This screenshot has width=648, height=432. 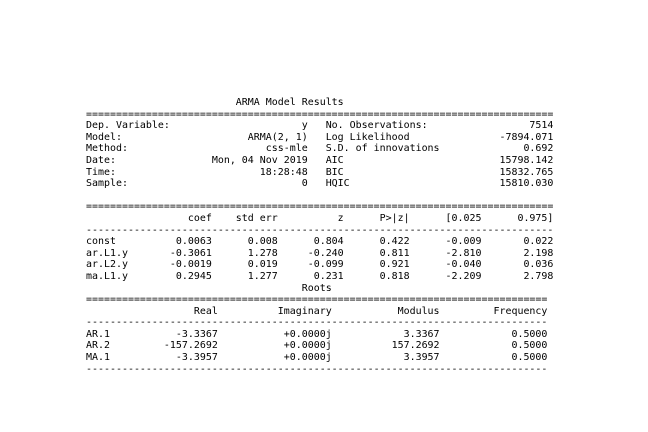 What do you see at coordinates (320, 218) in the screenshot?
I see `coef-table-header: coef std err z P>|z| [0.025 0.975]` at bounding box center [320, 218].